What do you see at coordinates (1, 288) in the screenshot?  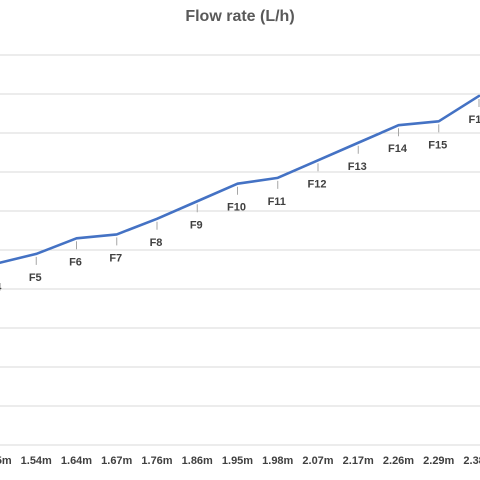 I see `point-label: F4` at bounding box center [1, 288].